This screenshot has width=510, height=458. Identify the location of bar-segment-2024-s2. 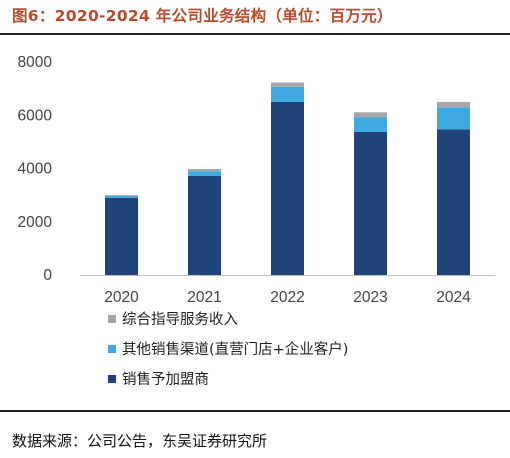
(453, 104).